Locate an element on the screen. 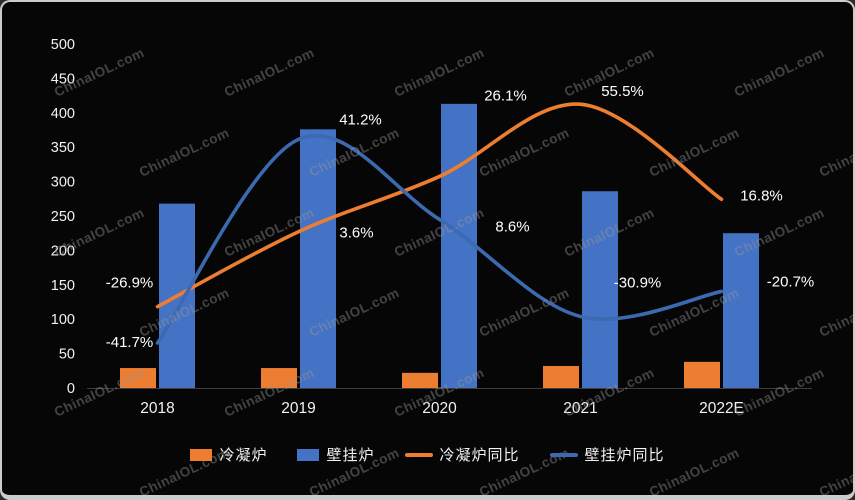 This screenshot has width=855, height=500. x-axis-label: 2019 is located at coordinates (298, 408).